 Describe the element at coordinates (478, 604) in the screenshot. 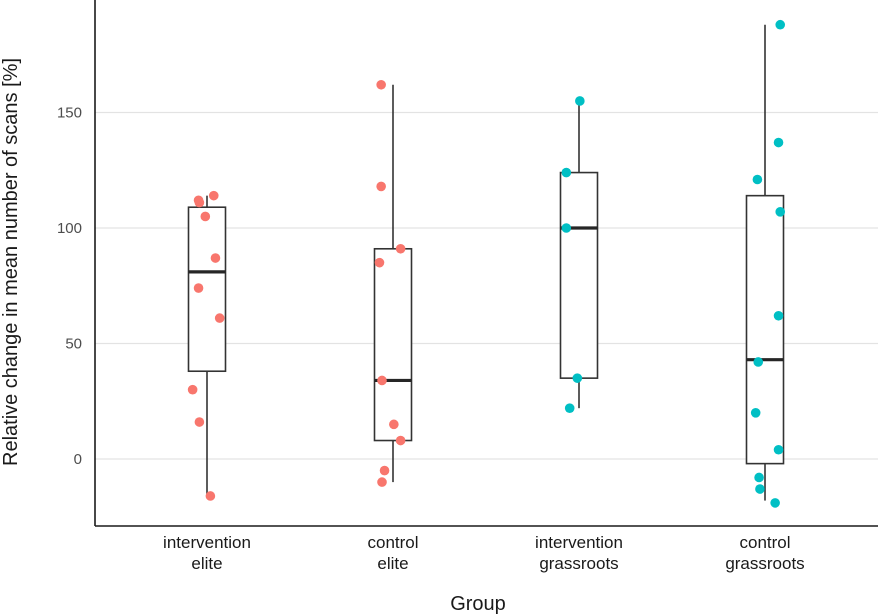

I see `x-axis-title: Group` at that location.